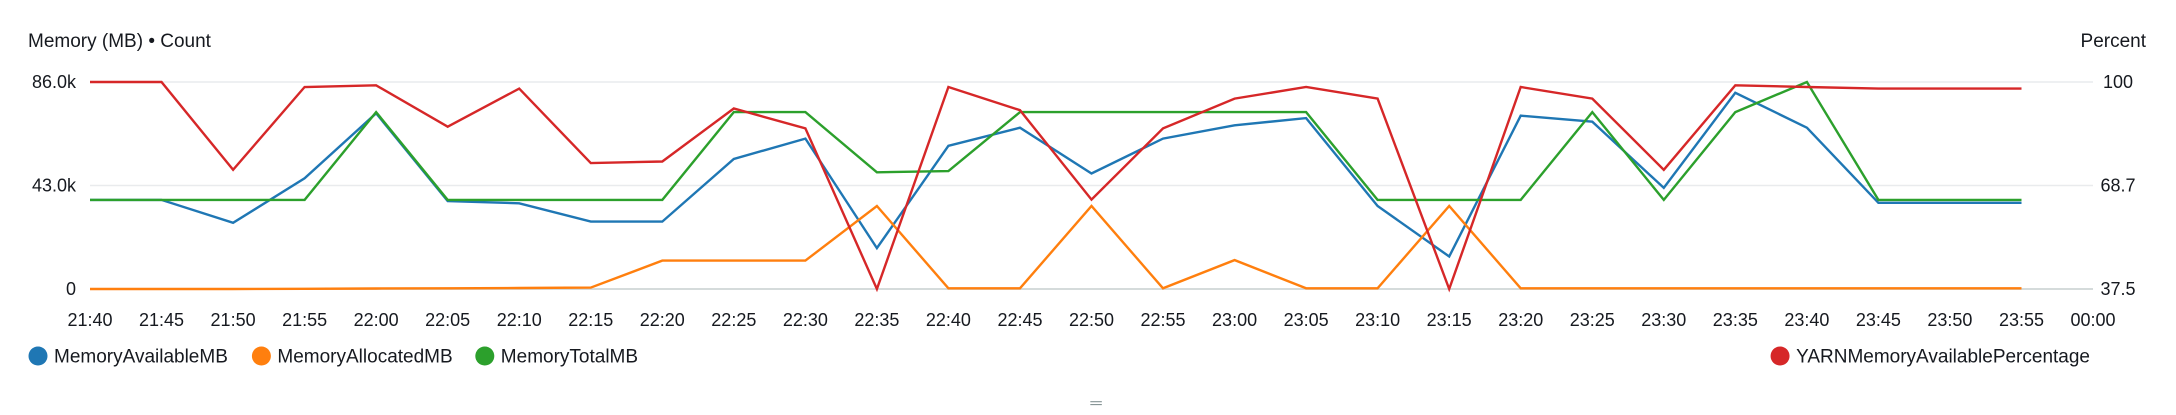 Image resolution: width=2176 pixels, height=415 pixels. Describe the element at coordinates (1234, 320) in the screenshot. I see `x-tick-label: 23:00` at that location.